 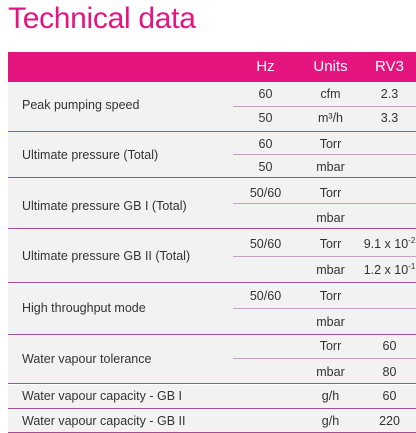 I want to click on spec-group-high-throughput: High throughput mode 50/60 Torr mbar, so click(x=212, y=309).